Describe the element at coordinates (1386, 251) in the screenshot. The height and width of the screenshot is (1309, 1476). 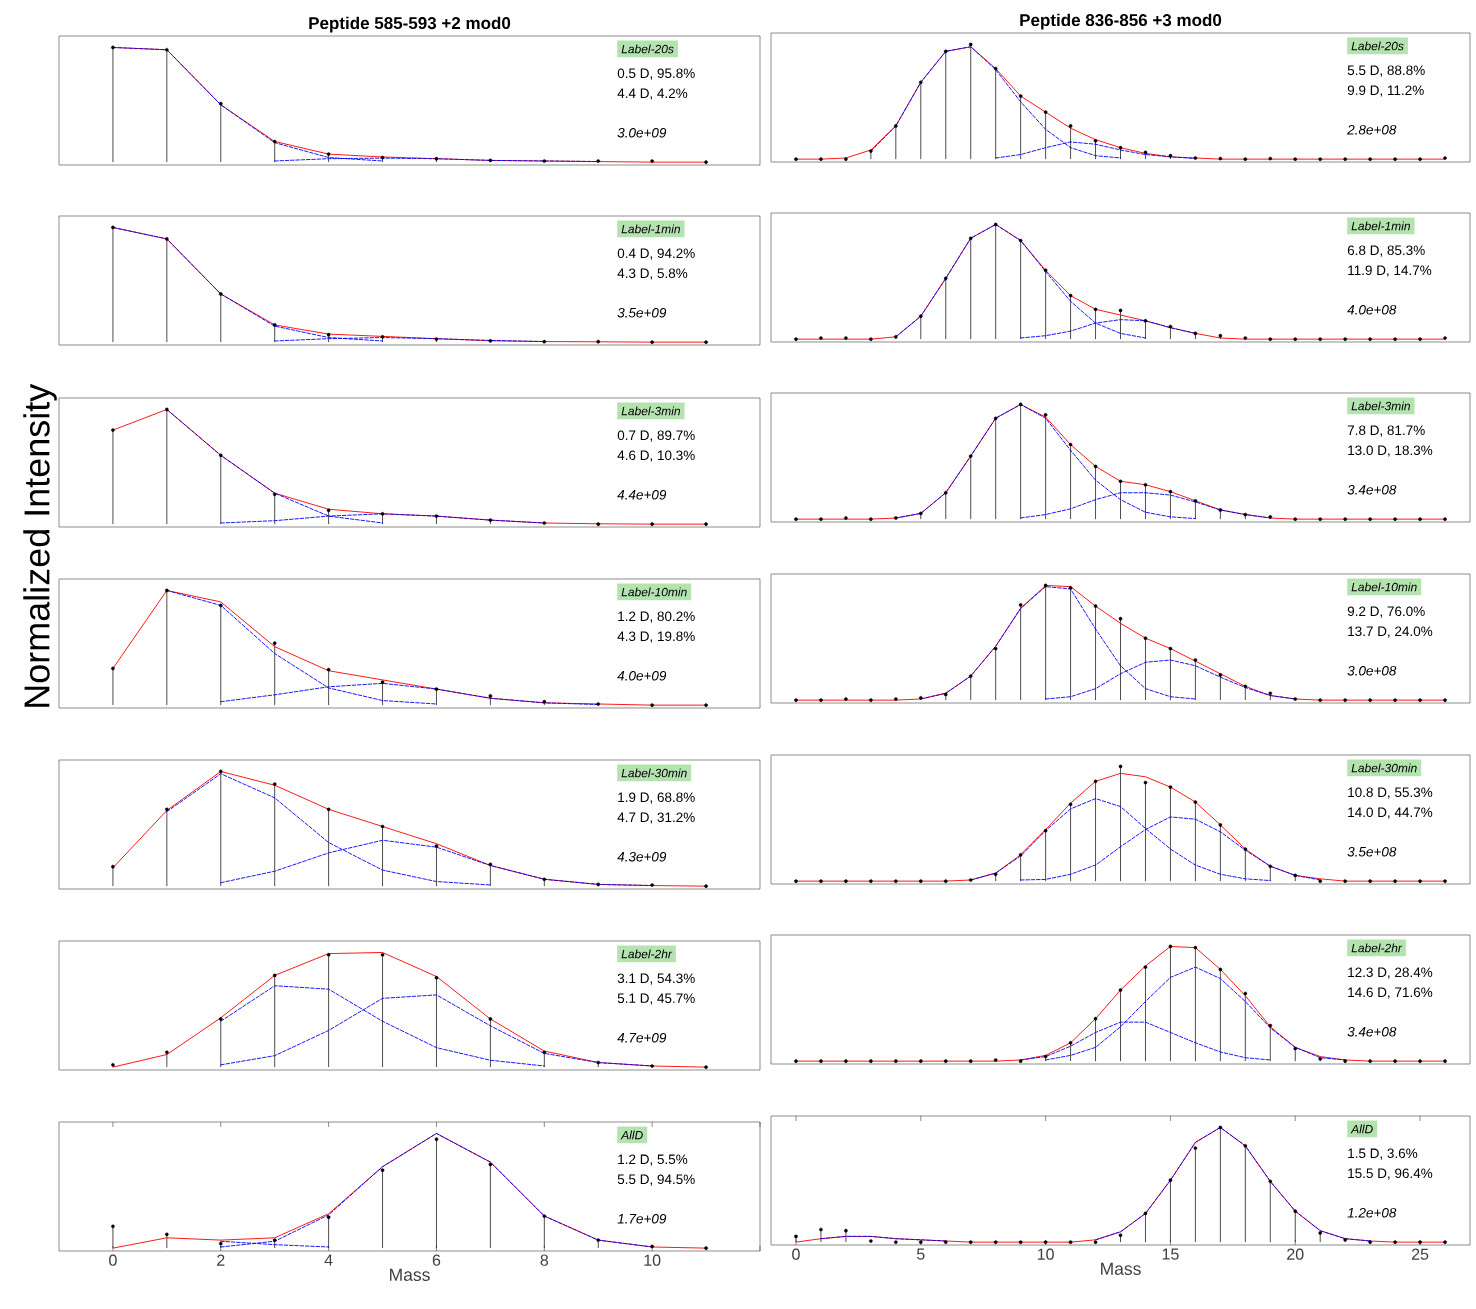
I see `annotation: 6.8 D, 85.3%` at that location.